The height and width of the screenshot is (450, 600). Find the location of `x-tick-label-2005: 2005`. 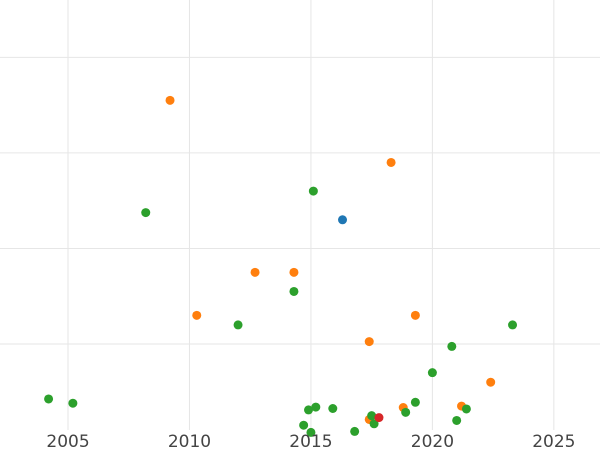

x-tick-label-2005: 2005 is located at coordinates (67, 441).